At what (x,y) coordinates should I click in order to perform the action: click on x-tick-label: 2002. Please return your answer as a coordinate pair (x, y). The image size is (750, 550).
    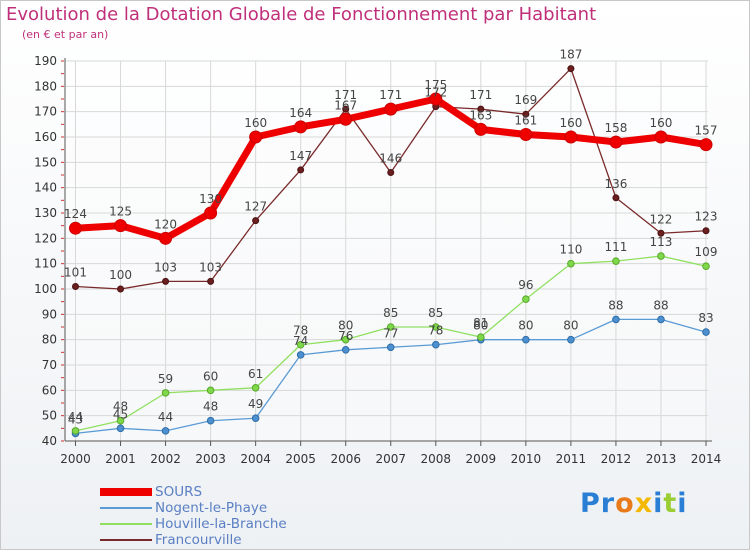
    Looking at the image, I should click on (165, 459).